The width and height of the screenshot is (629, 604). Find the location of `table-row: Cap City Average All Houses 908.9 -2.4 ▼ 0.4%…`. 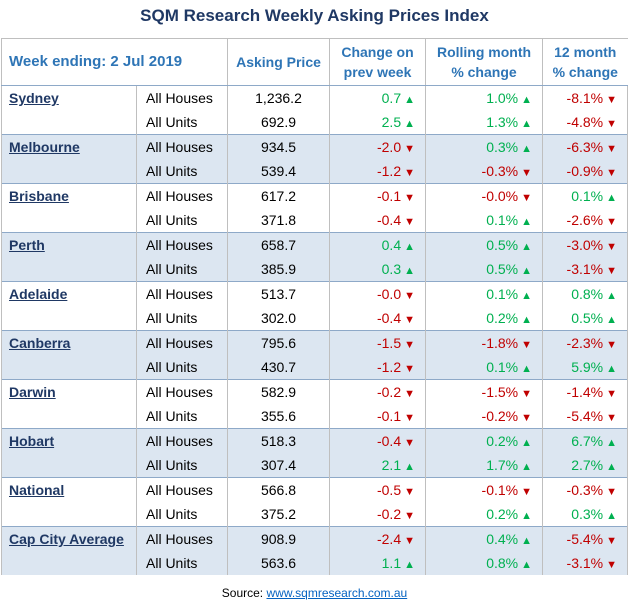

table-row: Cap City Average All Houses 908.9 -2.4 ▼ 0.4%… is located at coordinates (314, 550).